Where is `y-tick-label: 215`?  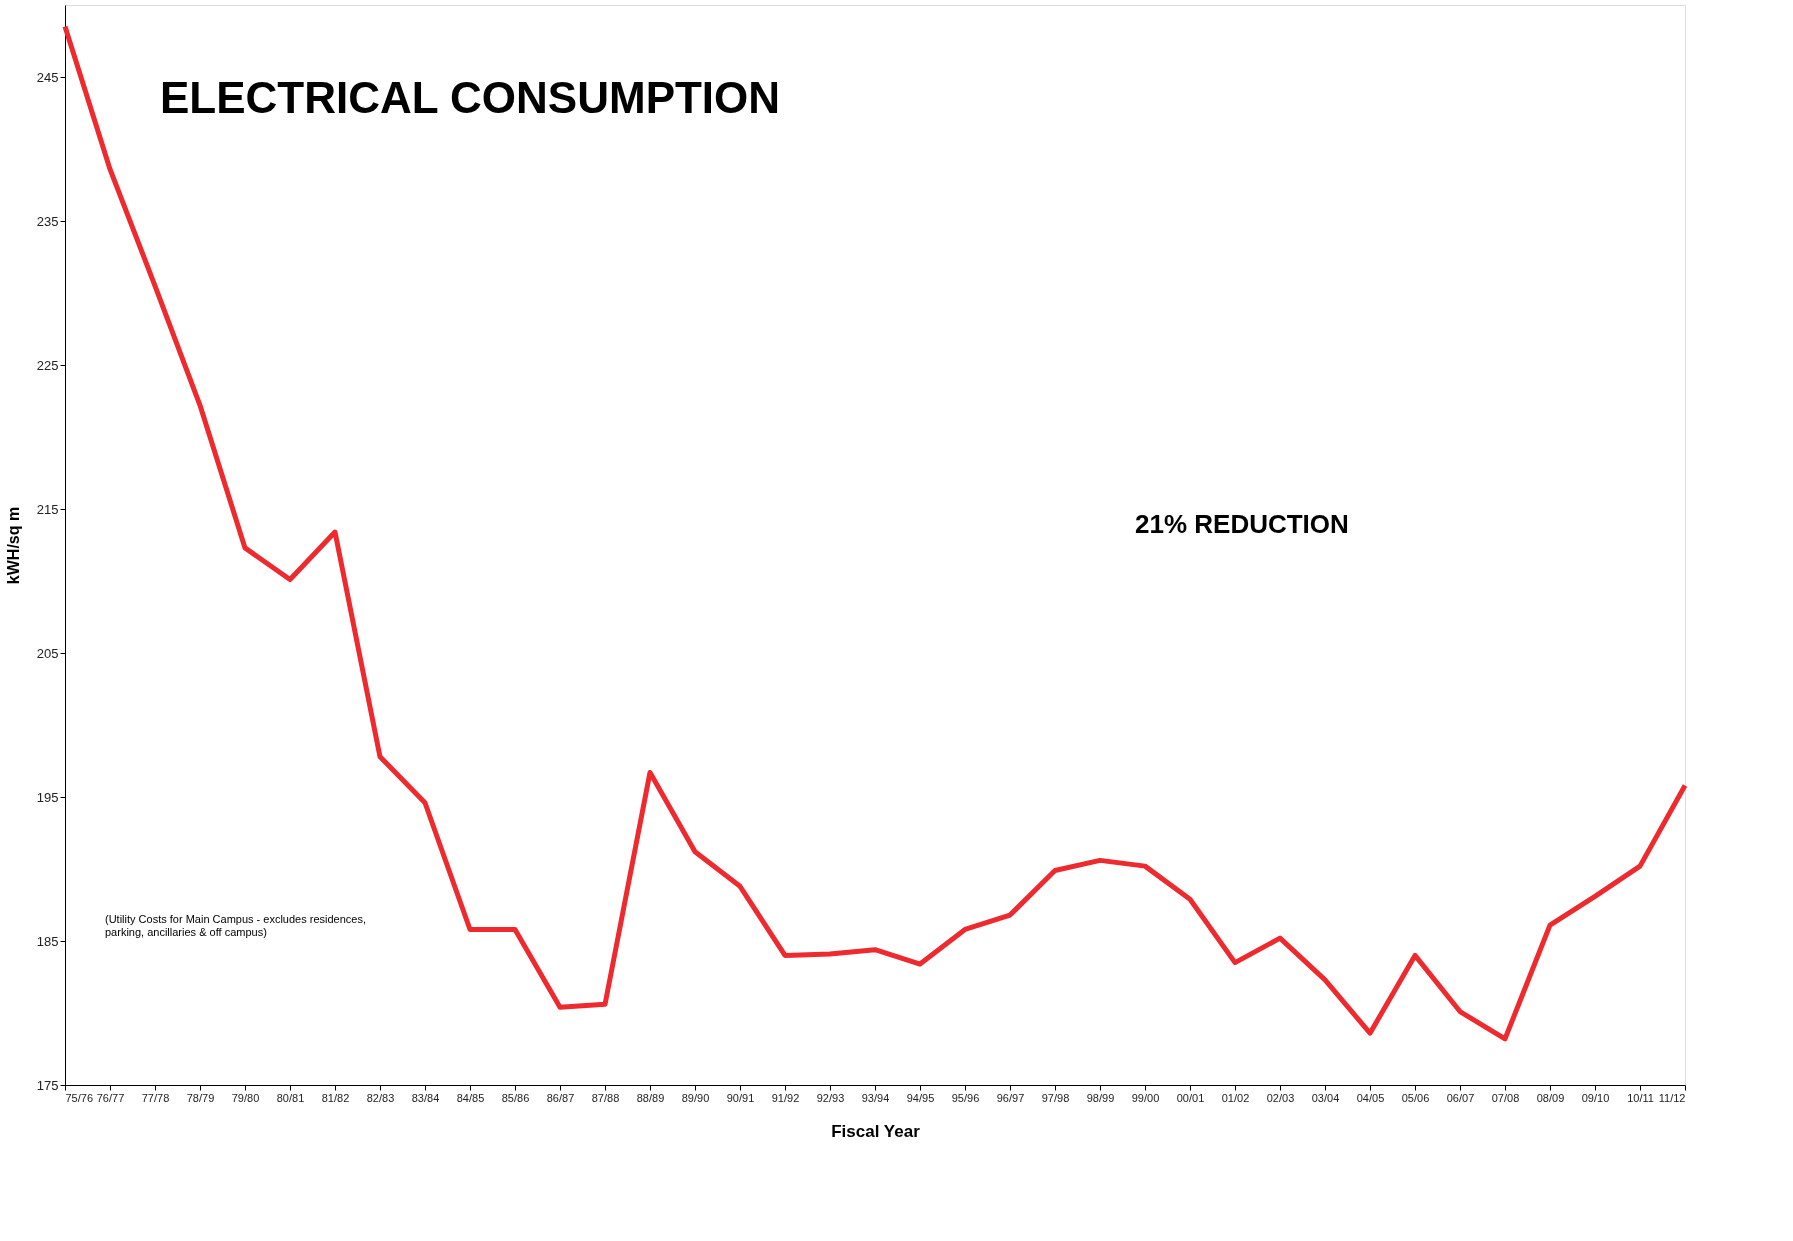 y-tick-label: 215 is located at coordinates (47, 509).